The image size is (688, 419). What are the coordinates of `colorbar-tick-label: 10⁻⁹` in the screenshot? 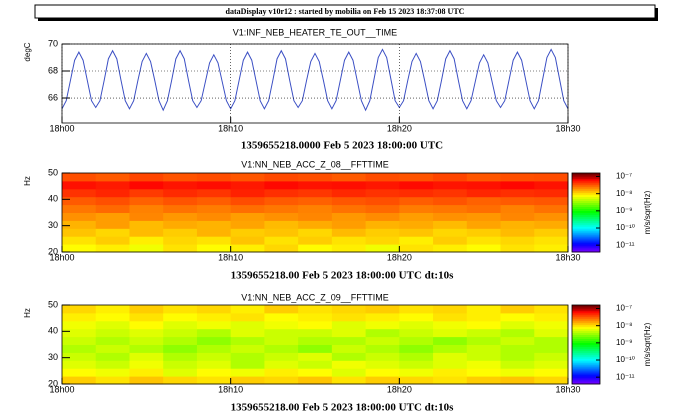 It's located at (624, 342).